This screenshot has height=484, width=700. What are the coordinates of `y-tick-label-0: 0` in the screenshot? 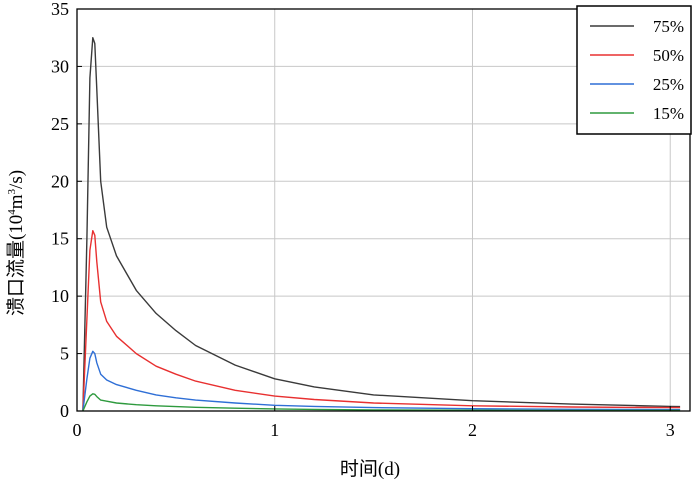 It's located at (64, 411).